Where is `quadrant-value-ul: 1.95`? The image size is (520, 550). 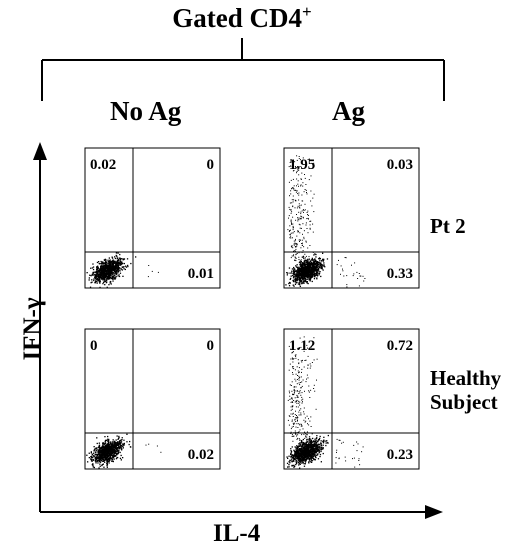 quadrant-value-ul: 1.95 is located at coordinates (302, 165).